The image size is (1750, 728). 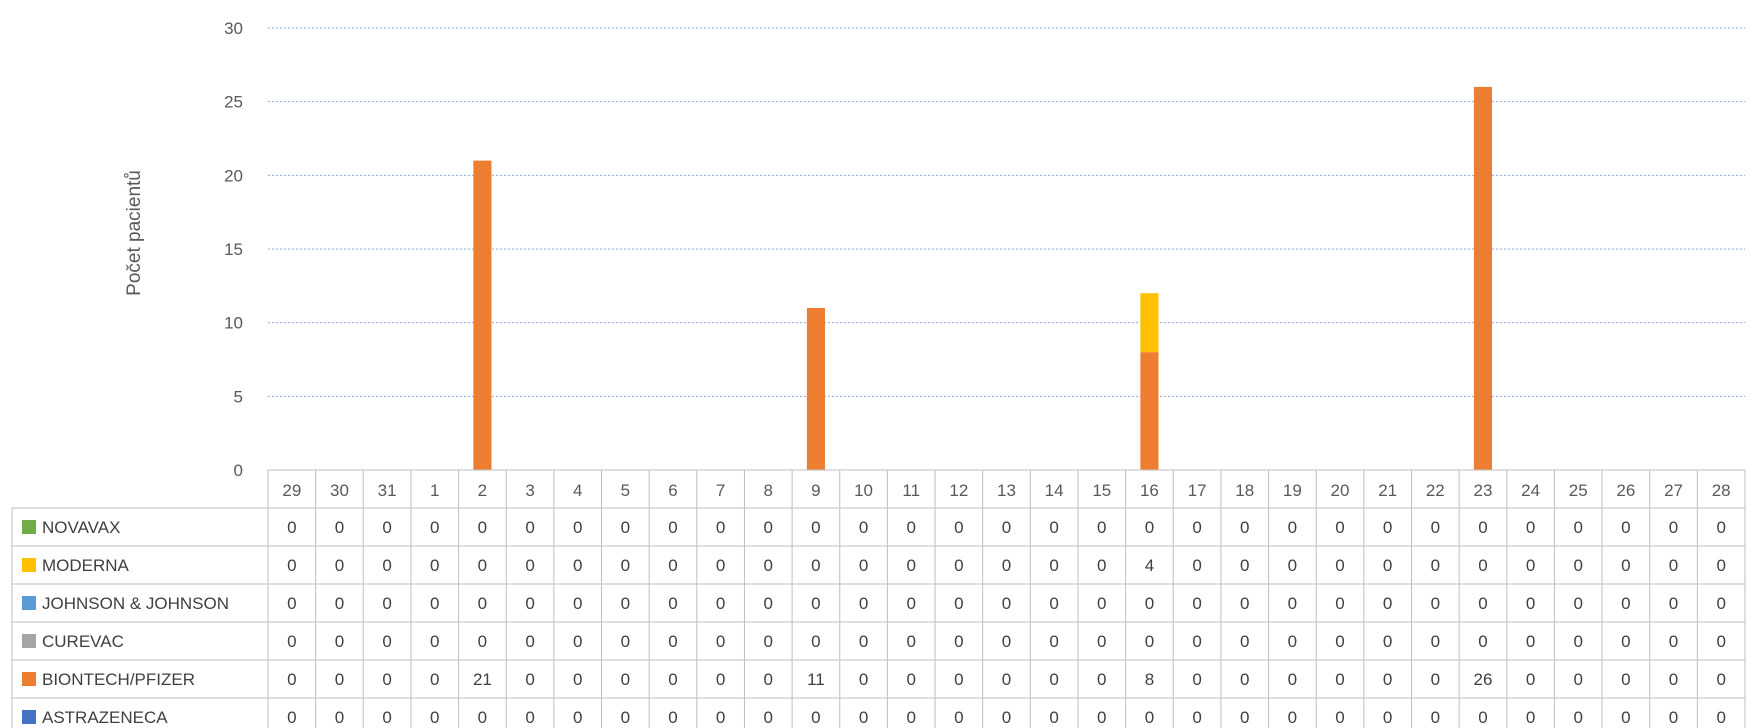 I want to click on x-tick-label: 16, so click(x=1149, y=490).